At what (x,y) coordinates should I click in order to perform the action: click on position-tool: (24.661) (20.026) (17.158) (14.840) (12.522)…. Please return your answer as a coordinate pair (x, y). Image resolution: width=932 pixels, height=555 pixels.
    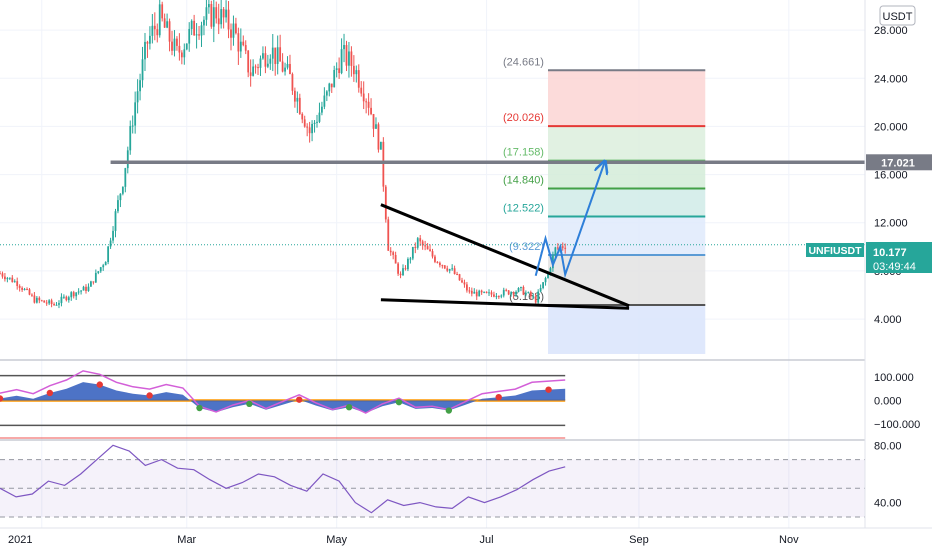
    Looking at the image, I should click on (604, 205).